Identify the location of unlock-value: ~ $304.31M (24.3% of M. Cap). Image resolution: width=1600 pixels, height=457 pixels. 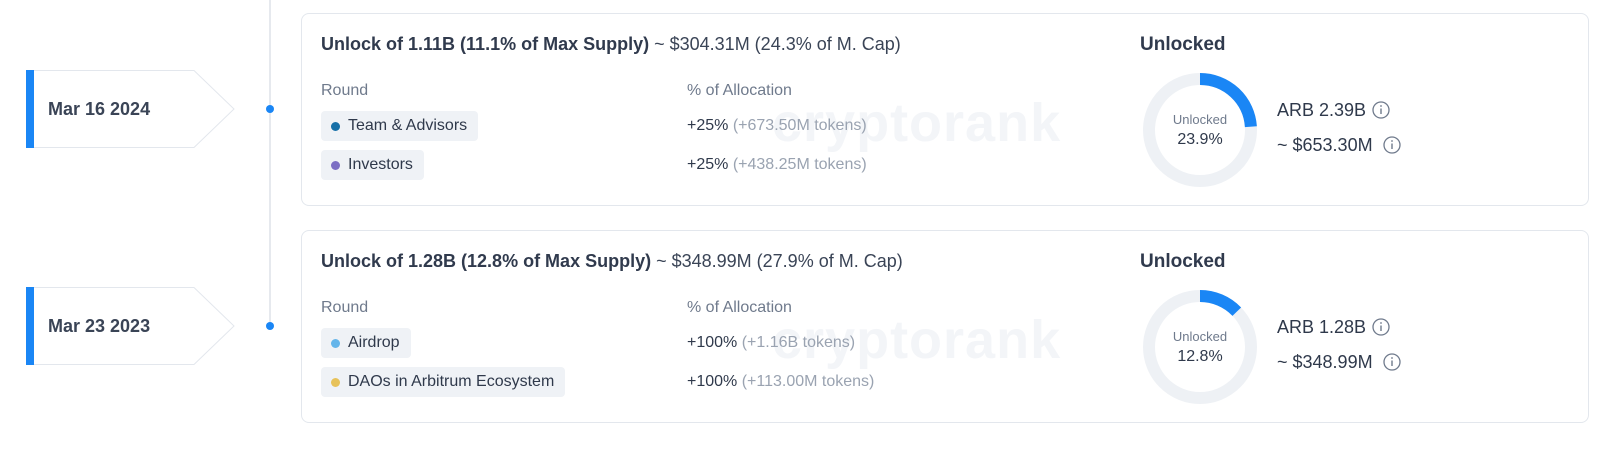
(777, 44).